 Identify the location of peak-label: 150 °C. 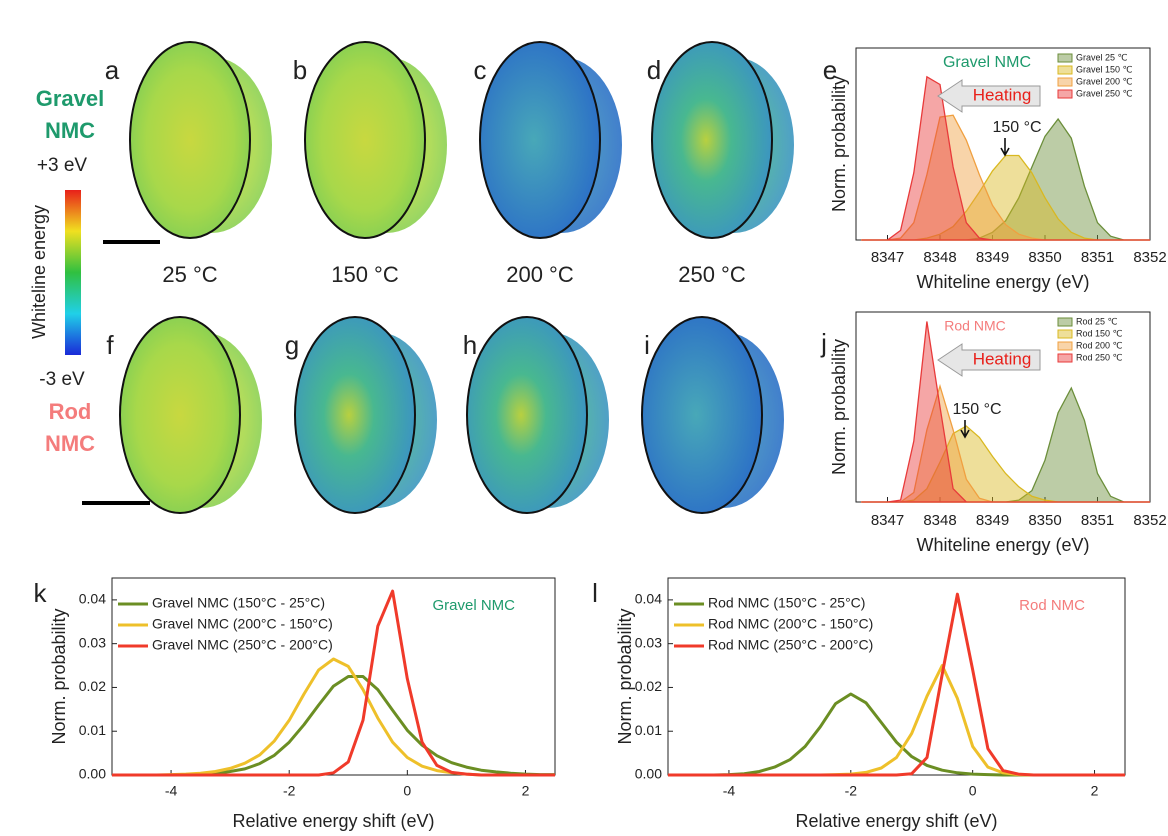
(976, 409).